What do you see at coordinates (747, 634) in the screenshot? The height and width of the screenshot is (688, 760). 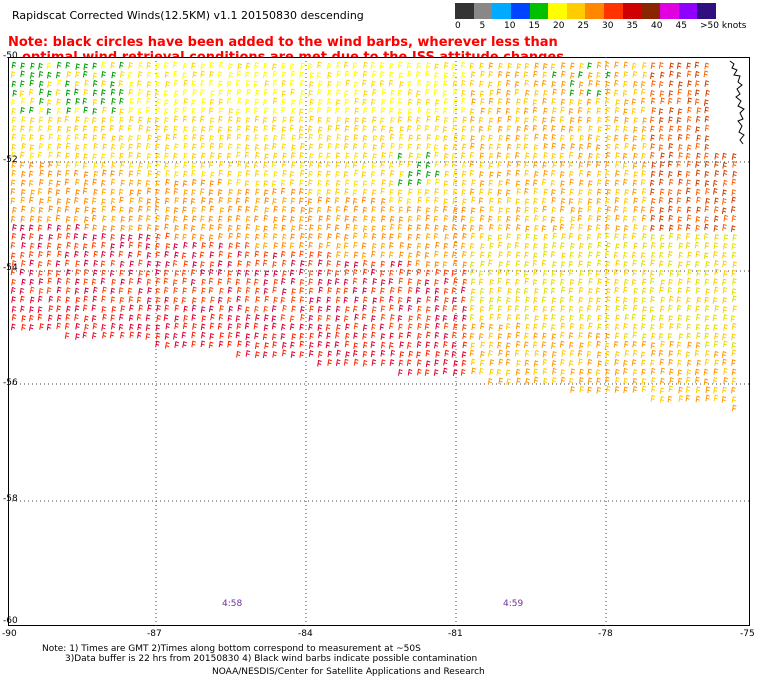 I see `x-tick-label: -75` at bounding box center [747, 634].